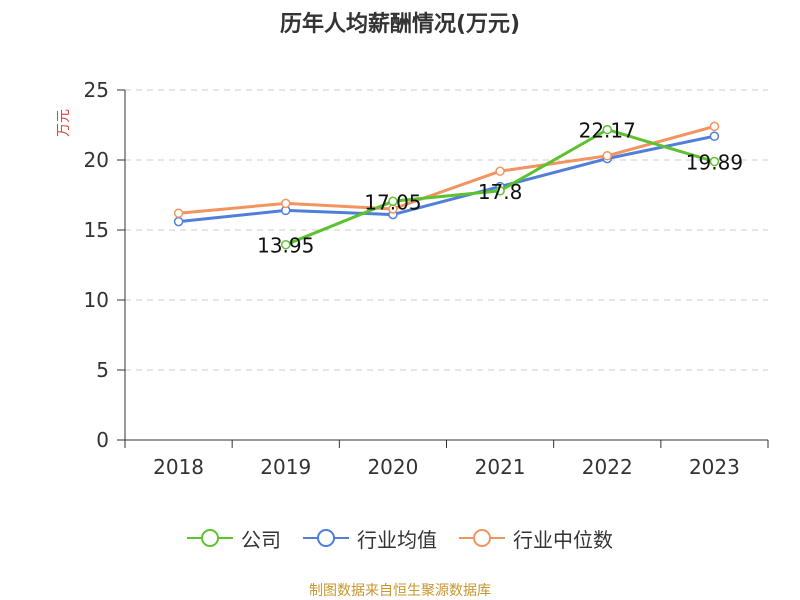 This screenshot has width=800, height=600. Describe the element at coordinates (392, 467) in the screenshot. I see `x-tick-label: 2020` at that location.